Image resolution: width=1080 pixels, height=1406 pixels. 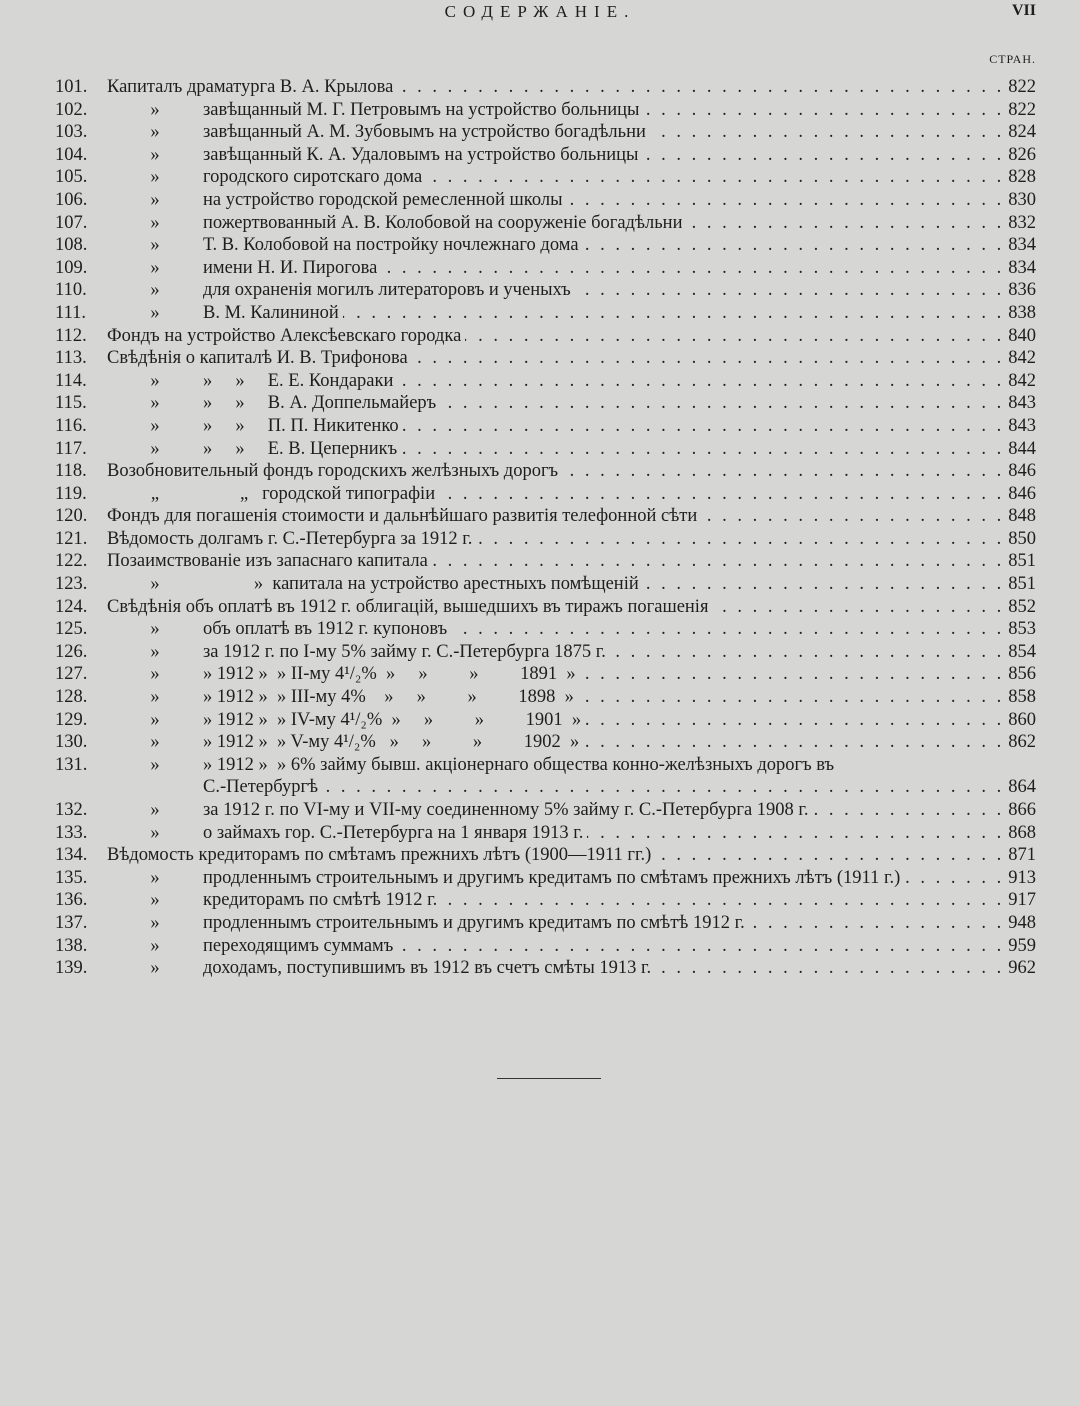 I want to click on entry-number: 137., so click(x=71, y=922).